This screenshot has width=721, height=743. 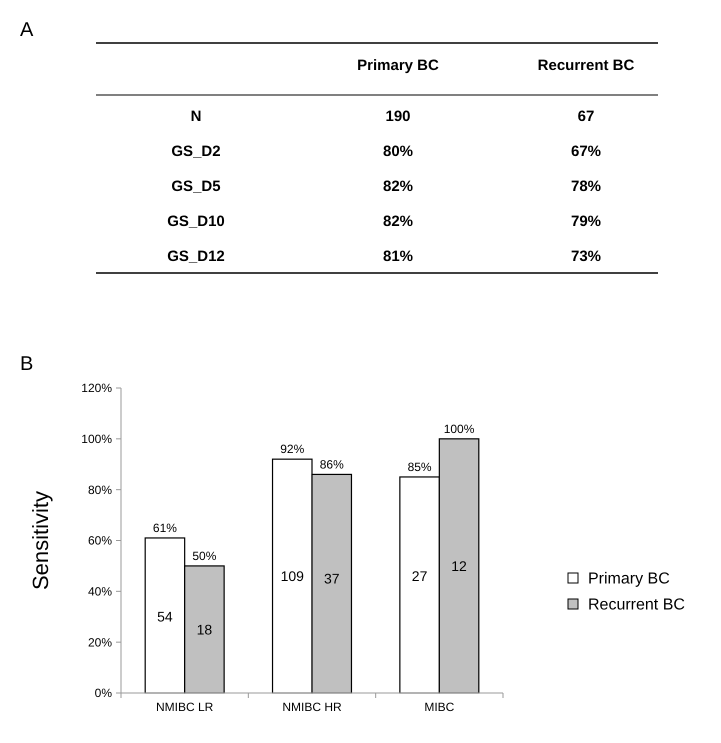 I want to click on category-label: GS_D5, so click(x=196, y=186).